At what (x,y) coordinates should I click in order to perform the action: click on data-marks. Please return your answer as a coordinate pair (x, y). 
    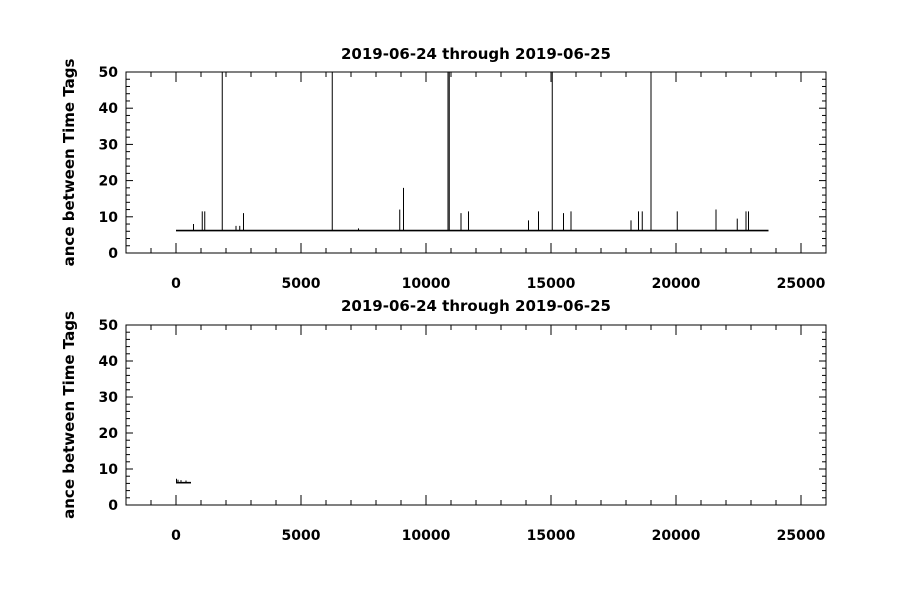
    Looking at the image, I should click on (183, 481).